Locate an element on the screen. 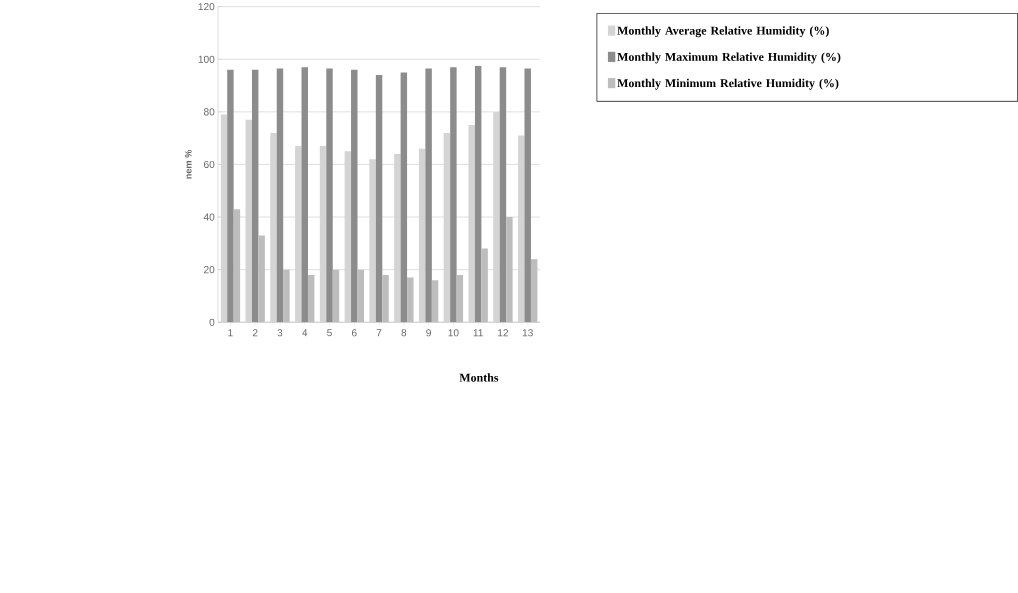 Image resolution: width=1018 pixels, height=593 pixels. x-axis-title: Months is located at coordinates (479, 377).